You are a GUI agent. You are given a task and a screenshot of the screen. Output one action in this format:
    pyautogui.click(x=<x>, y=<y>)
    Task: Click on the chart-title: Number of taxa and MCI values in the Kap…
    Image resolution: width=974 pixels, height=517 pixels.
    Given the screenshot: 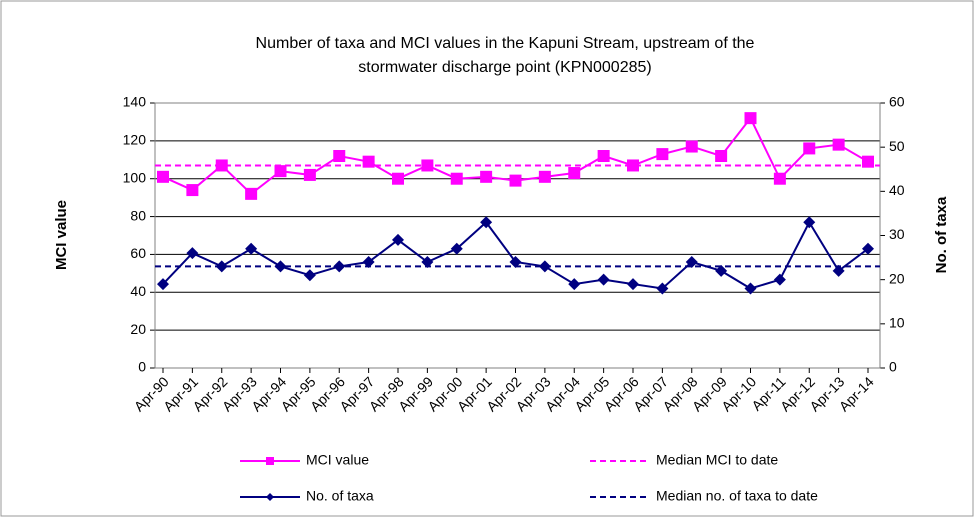 What is the action you would take?
    pyautogui.click(x=505, y=43)
    